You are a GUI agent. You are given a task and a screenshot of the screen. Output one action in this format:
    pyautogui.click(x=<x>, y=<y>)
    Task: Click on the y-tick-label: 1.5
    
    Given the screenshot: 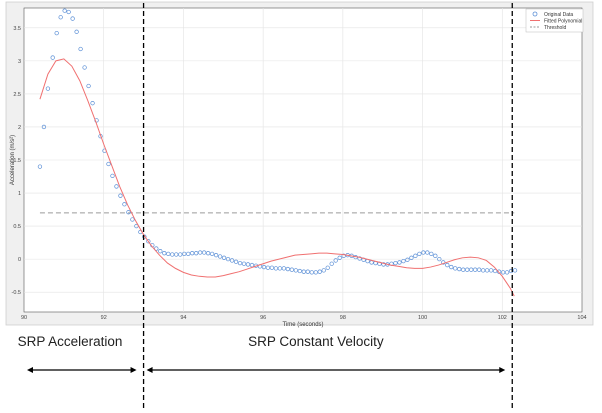 What is the action you would take?
    pyautogui.click(x=17, y=161)
    